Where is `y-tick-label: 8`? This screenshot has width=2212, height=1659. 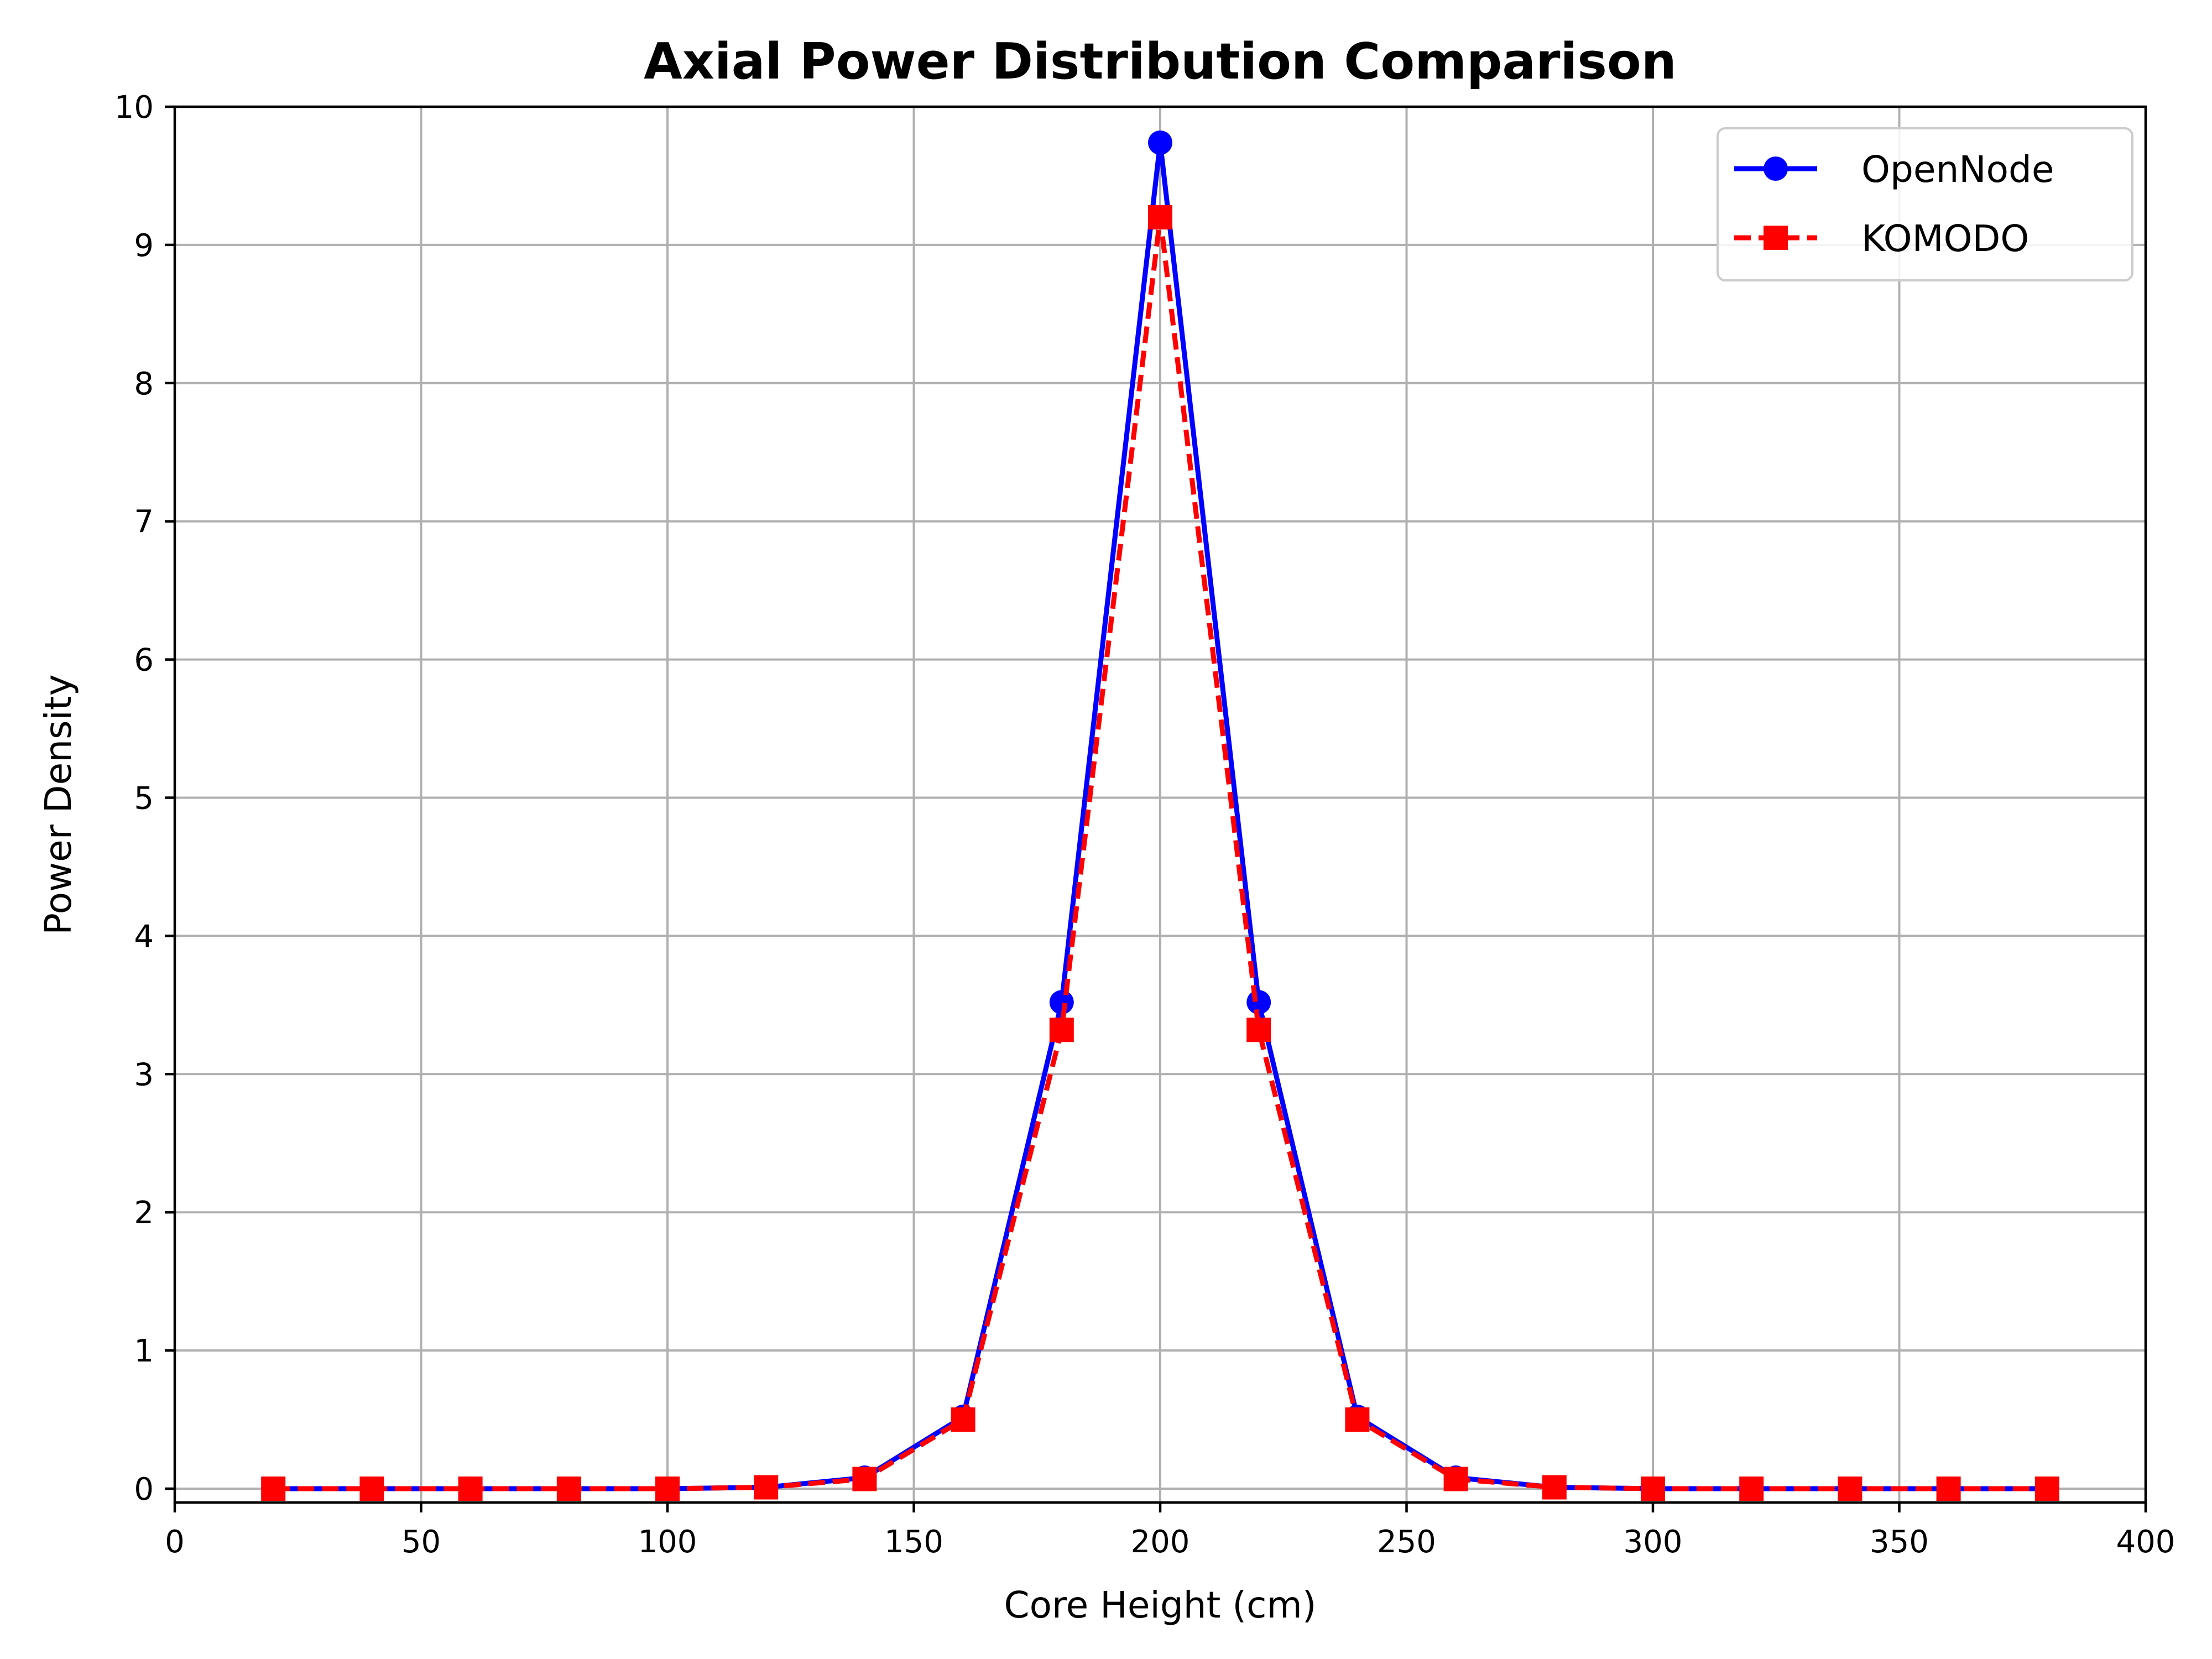 y-tick-label: 8 is located at coordinates (144, 384).